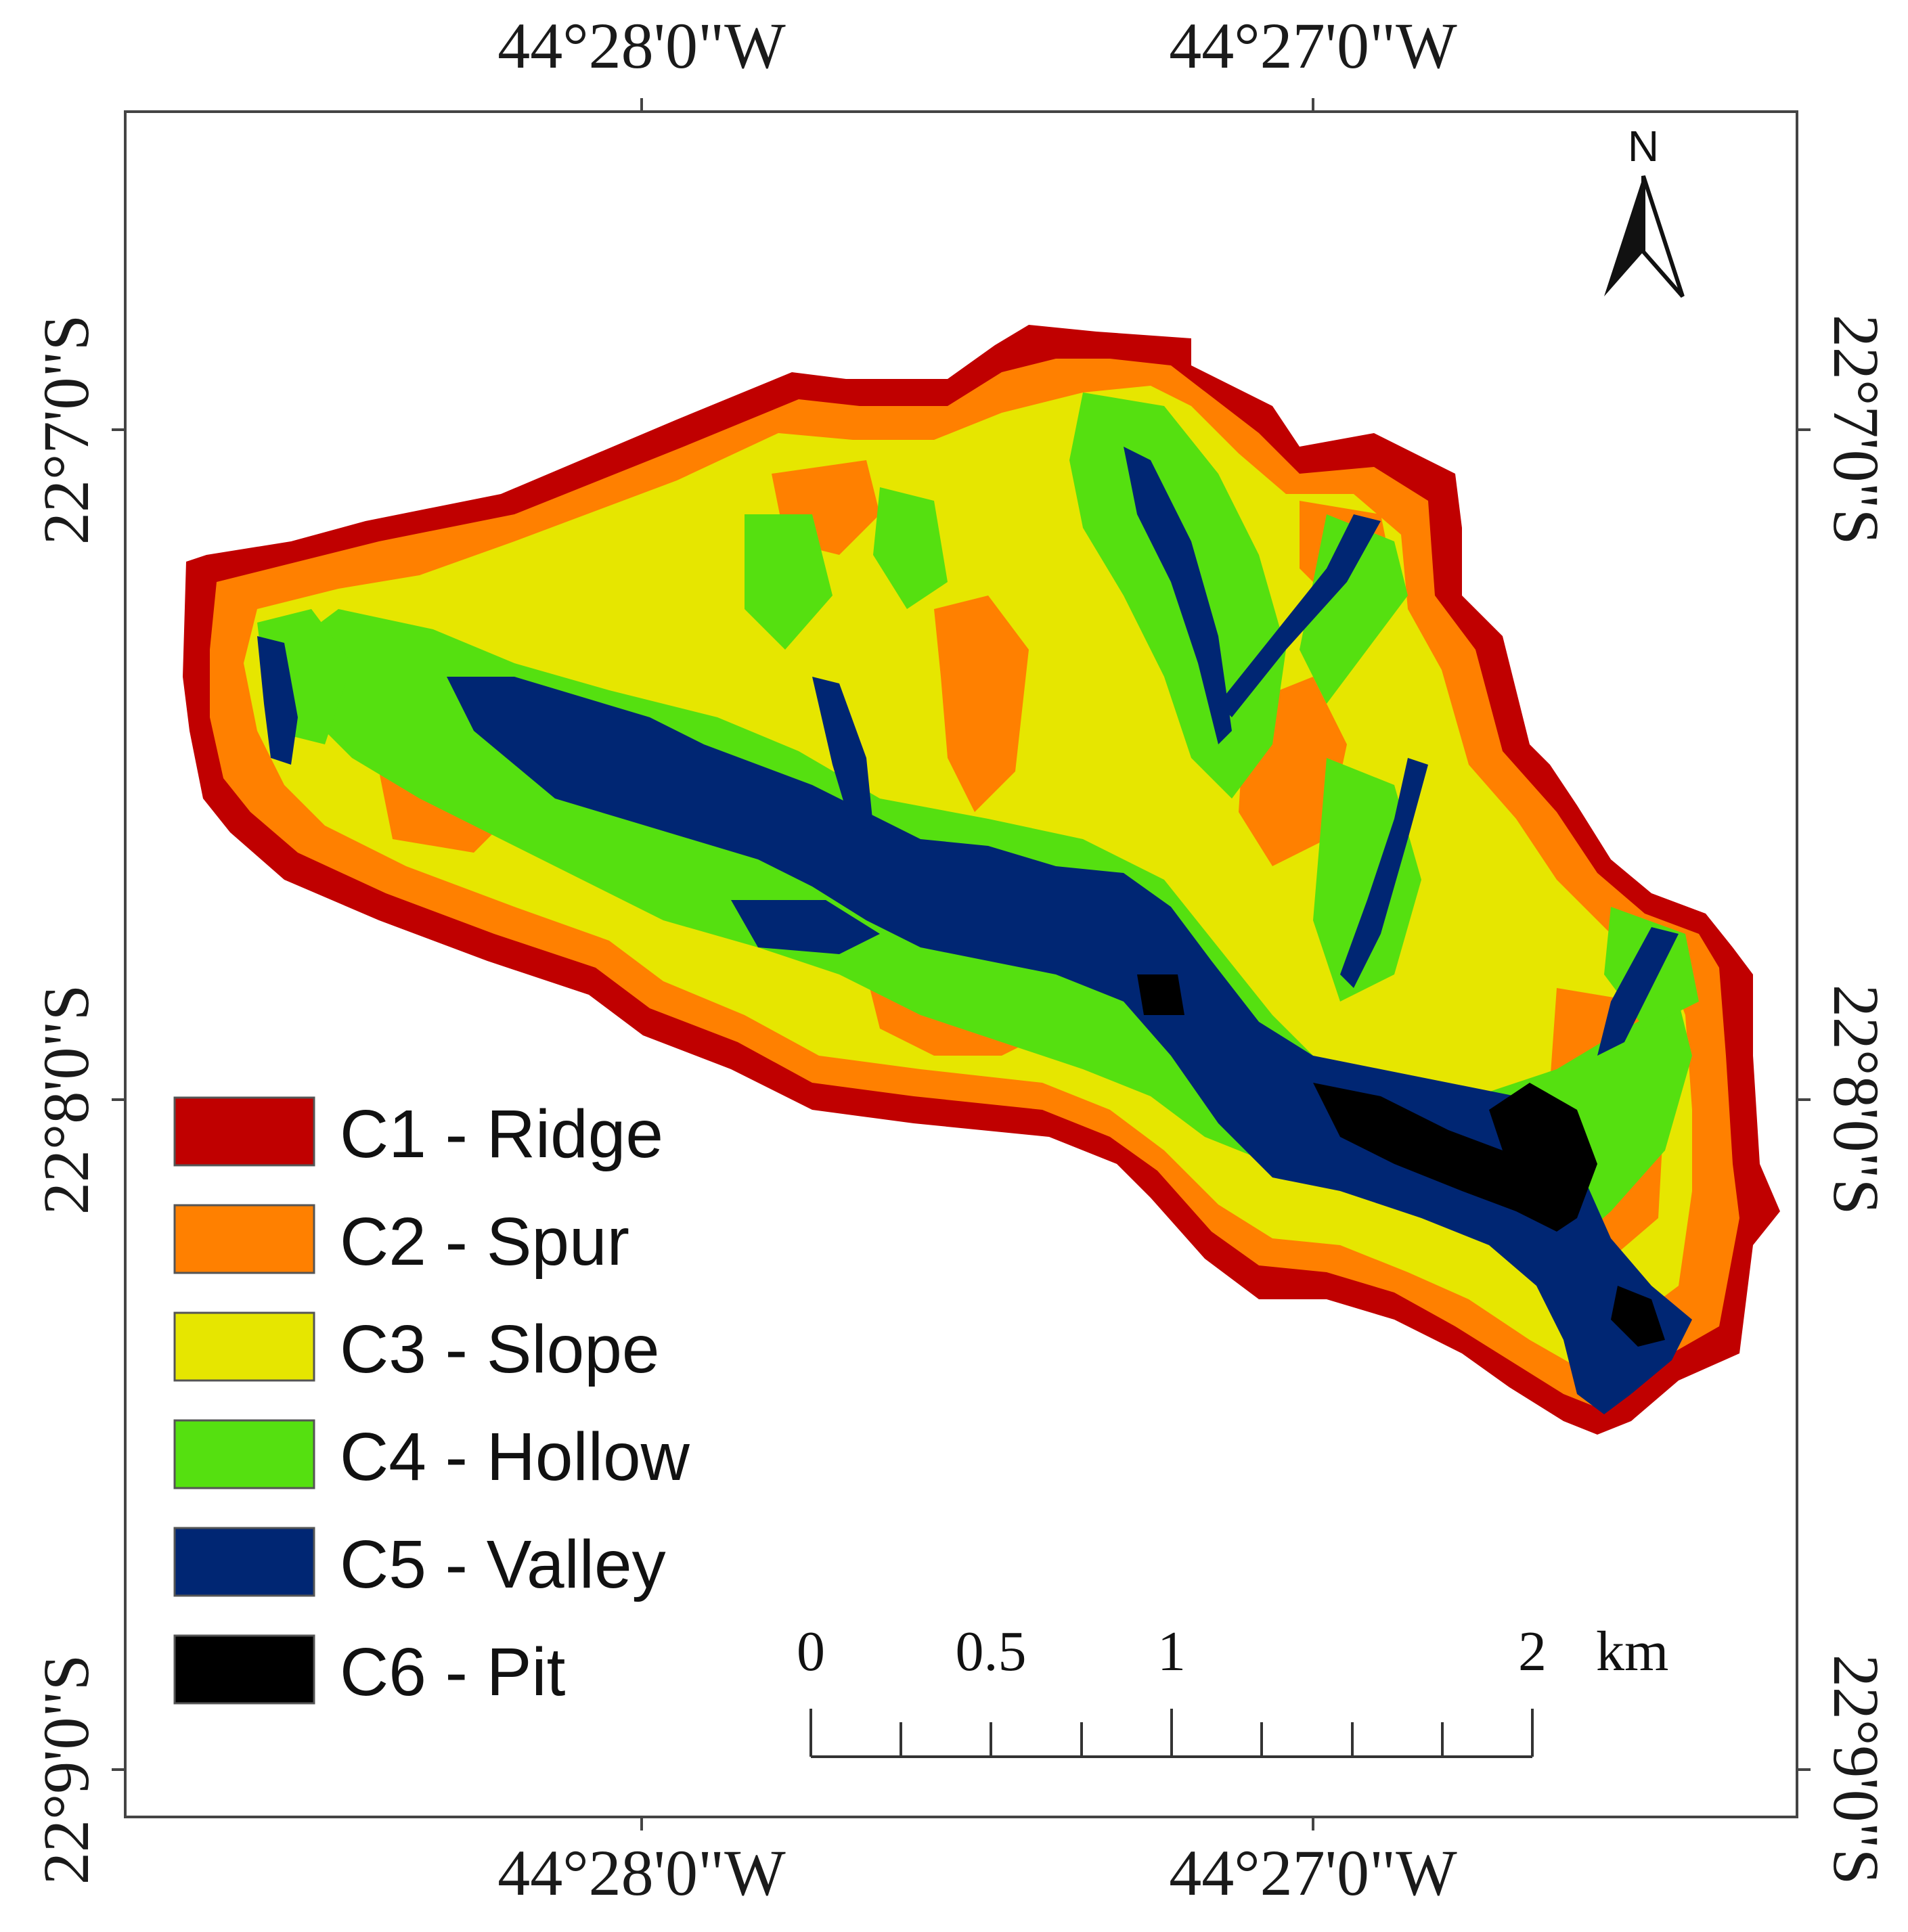 This screenshot has width=1908, height=1932. What do you see at coordinates (66, 430) in the screenshot?
I see `latitude-label-left-1: 22°7'0"S` at bounding box center [66, 430].